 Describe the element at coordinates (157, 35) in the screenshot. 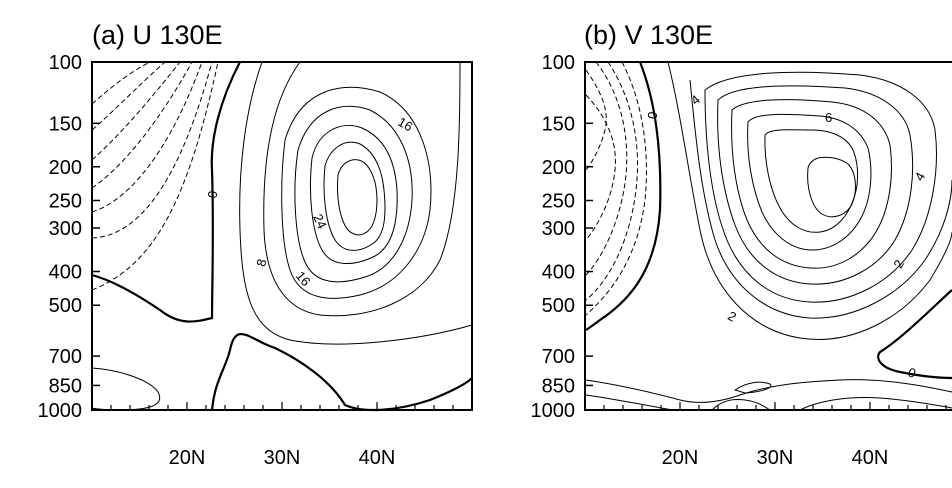

I see `panel-a-title: (a) U 130E` at that location.